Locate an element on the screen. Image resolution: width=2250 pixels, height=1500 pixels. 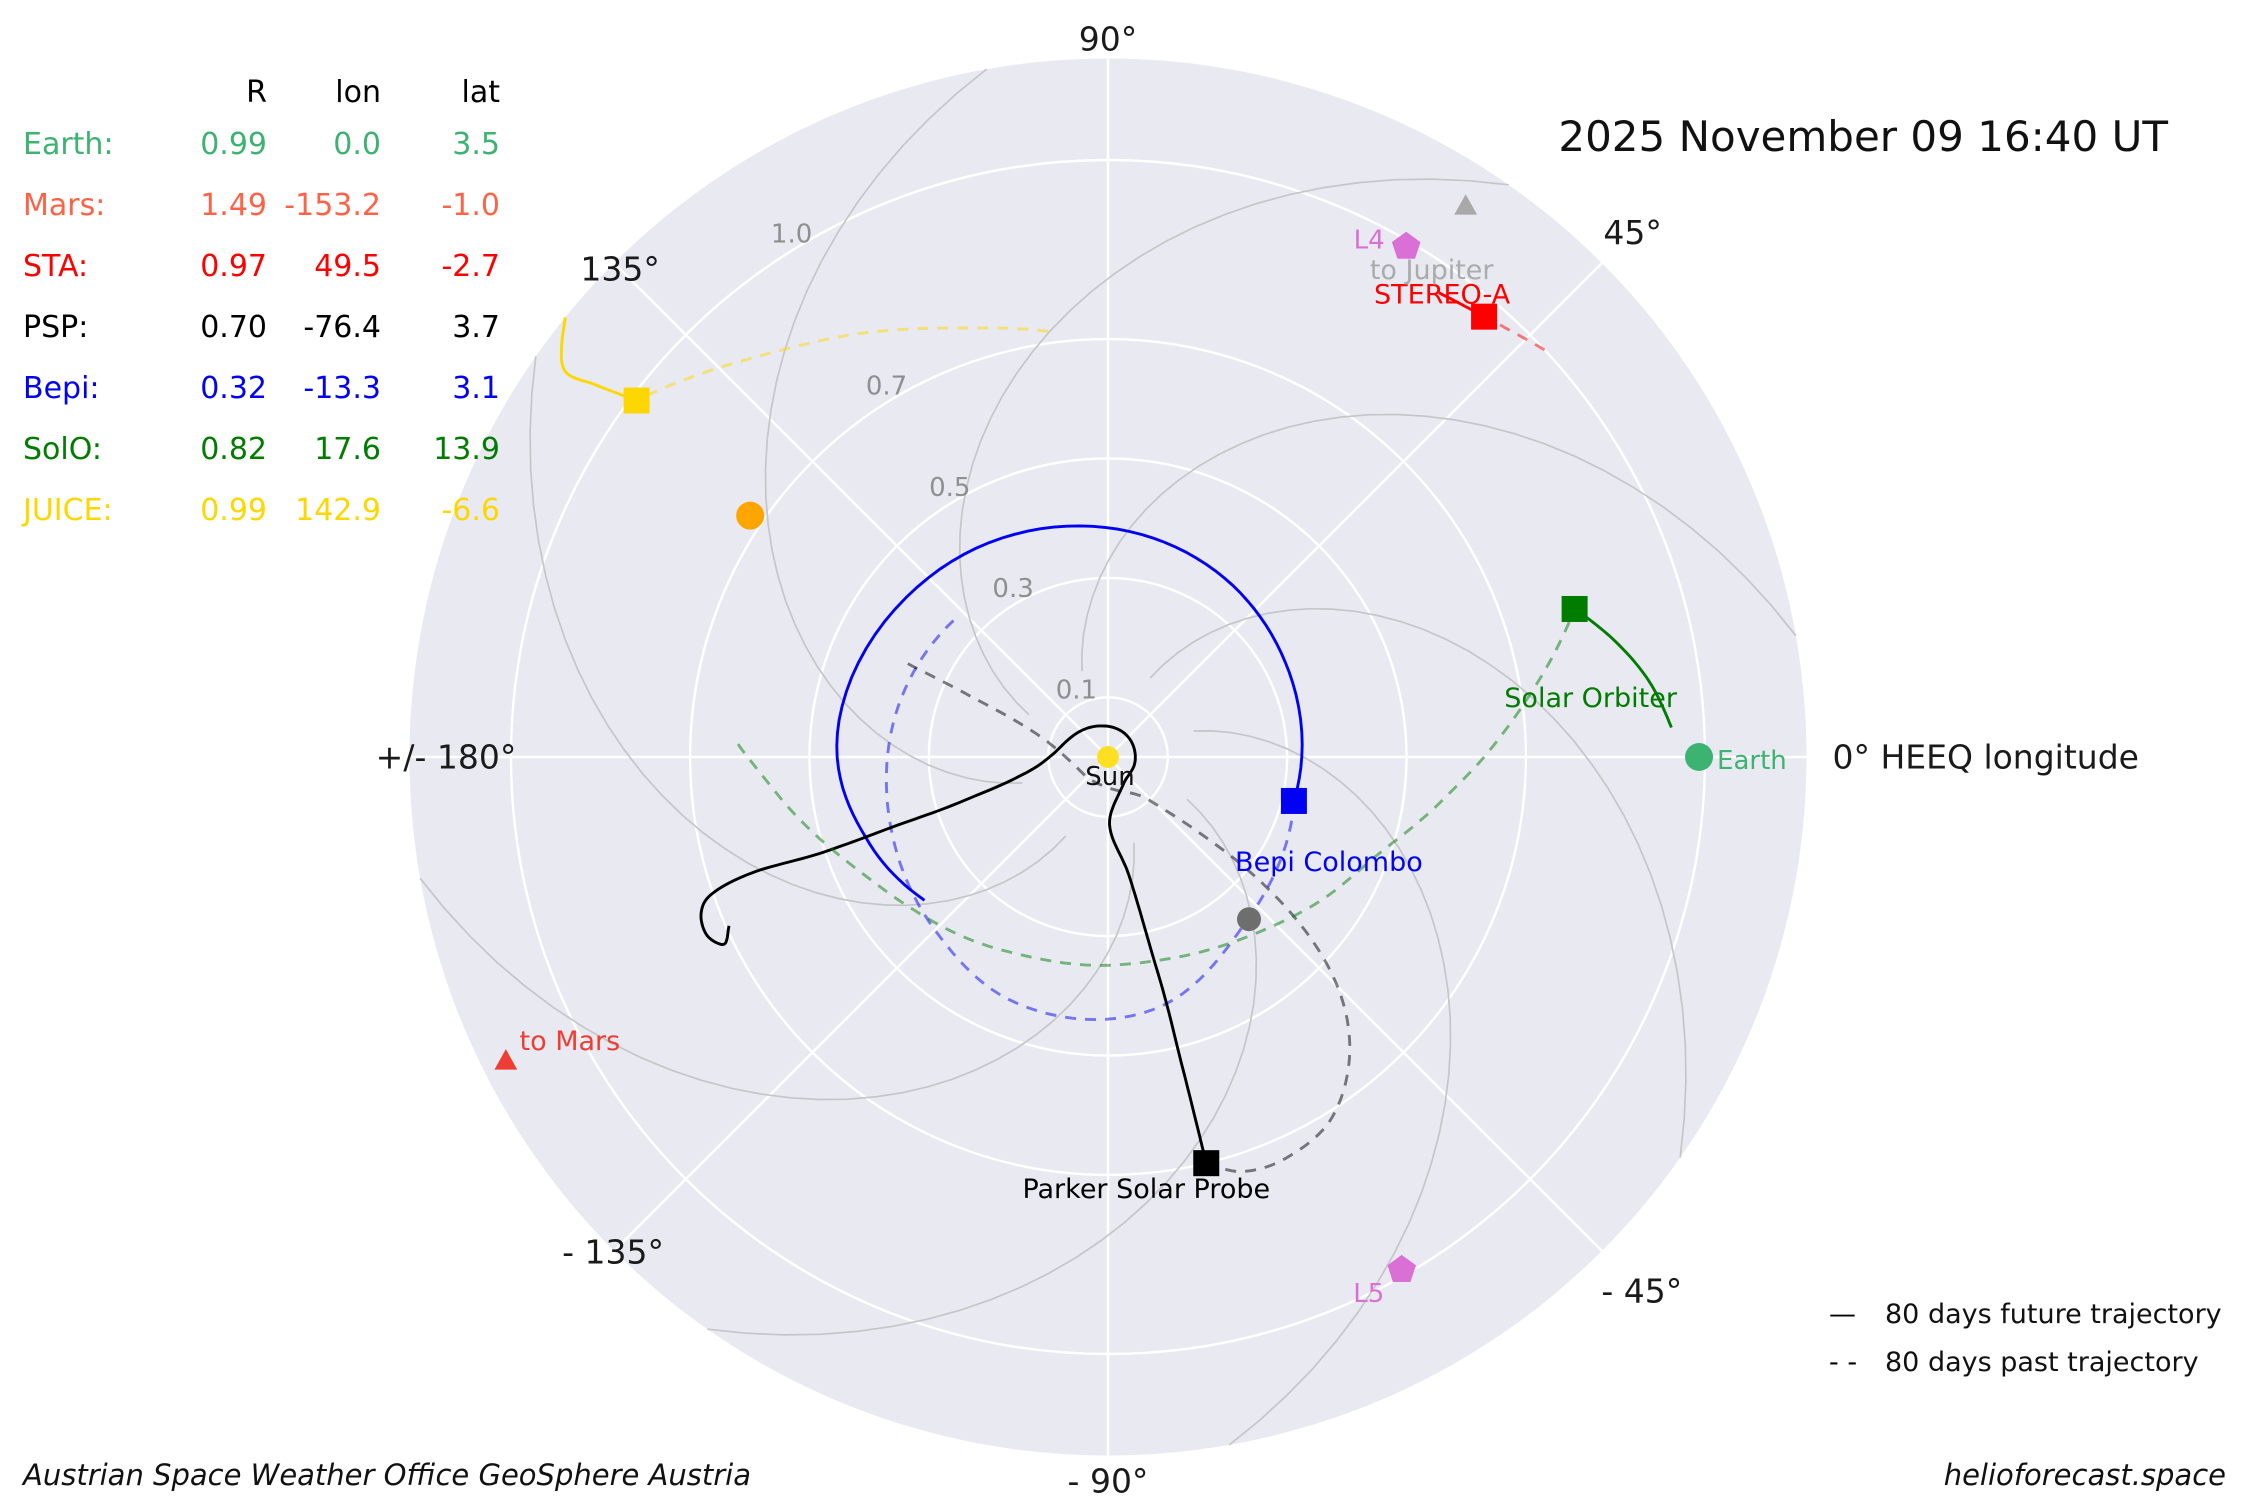
bepi-future-trajectory is located at coordinates (1069, 713).